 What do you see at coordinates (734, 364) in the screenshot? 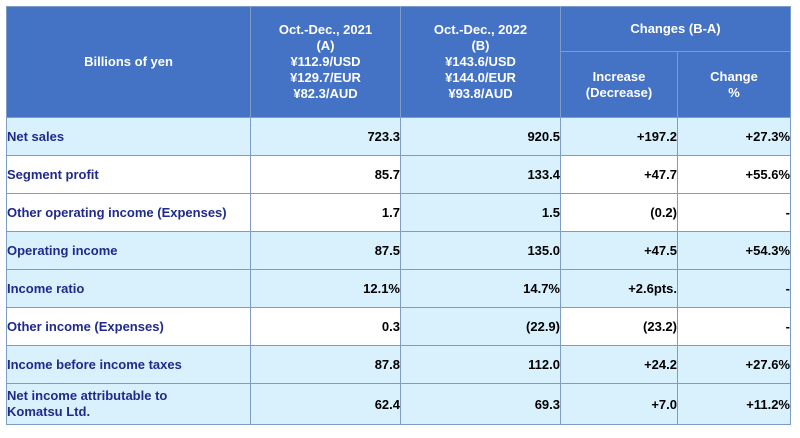
I see `value-change-pct: +27.6%` at bounding box center [734, 364].